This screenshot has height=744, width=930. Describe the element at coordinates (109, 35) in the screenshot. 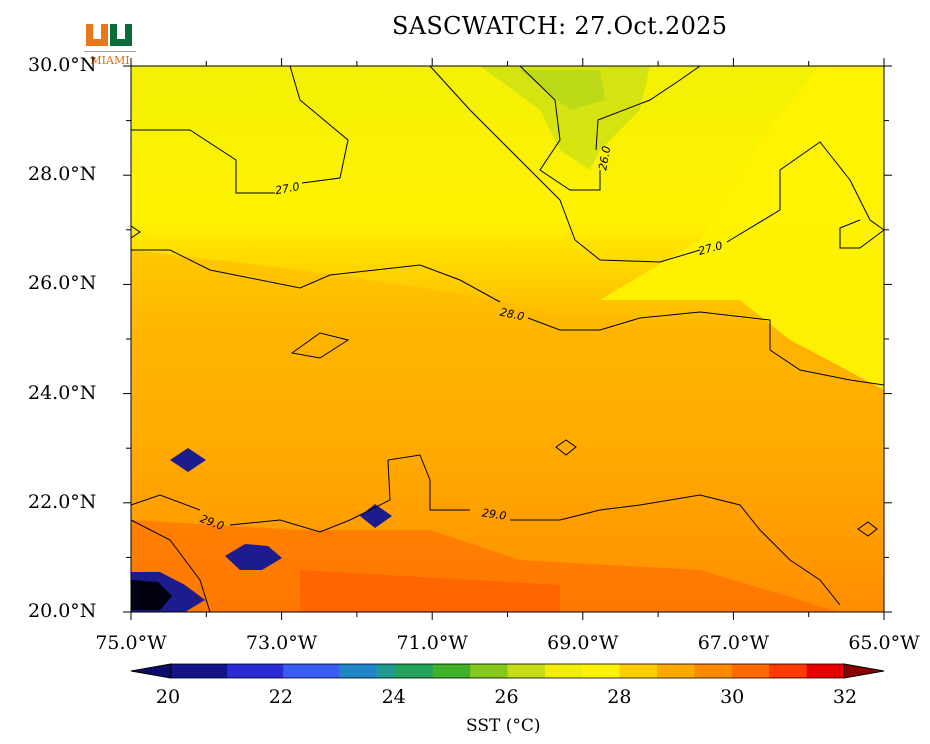

I see `miami-u-logo-icon` at that location.